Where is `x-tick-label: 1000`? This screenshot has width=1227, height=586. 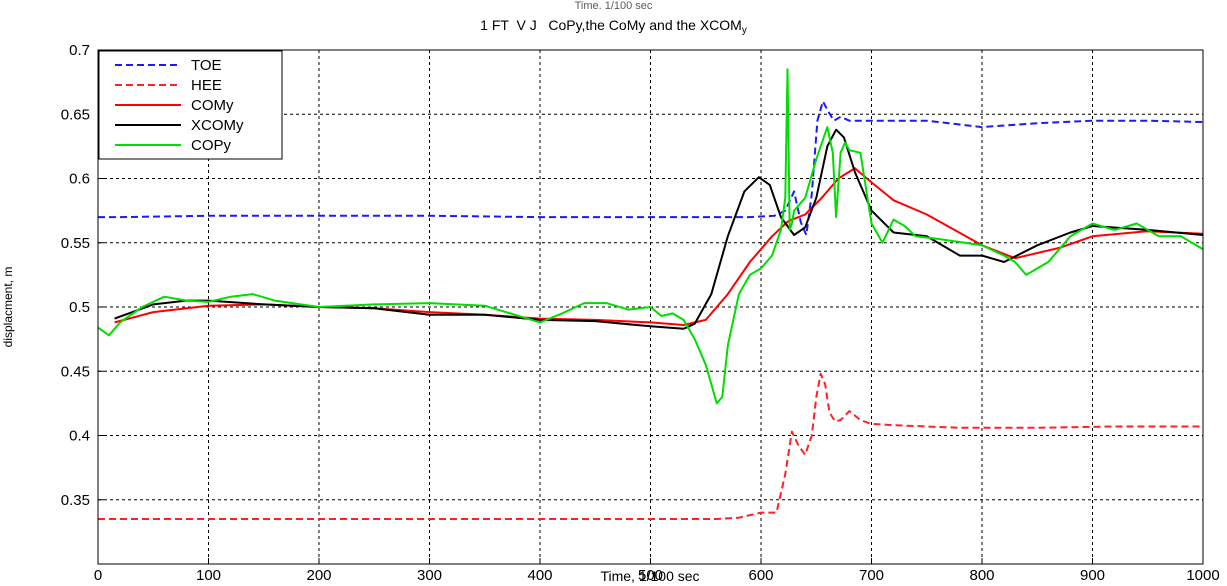
x-tick-label: 1000 is located at coordinates (1202, 575).